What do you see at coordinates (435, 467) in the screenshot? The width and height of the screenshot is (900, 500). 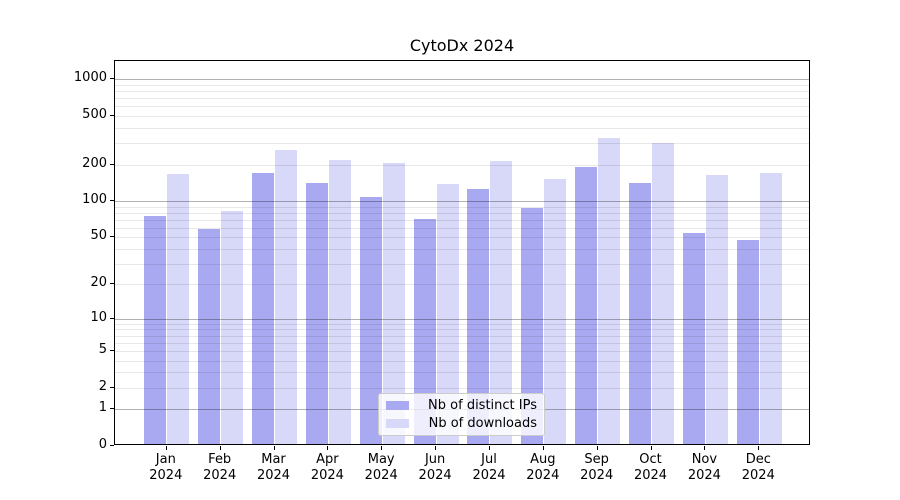 I see `x-tick-label: Jun 2024` at bounding box center [435, 467].